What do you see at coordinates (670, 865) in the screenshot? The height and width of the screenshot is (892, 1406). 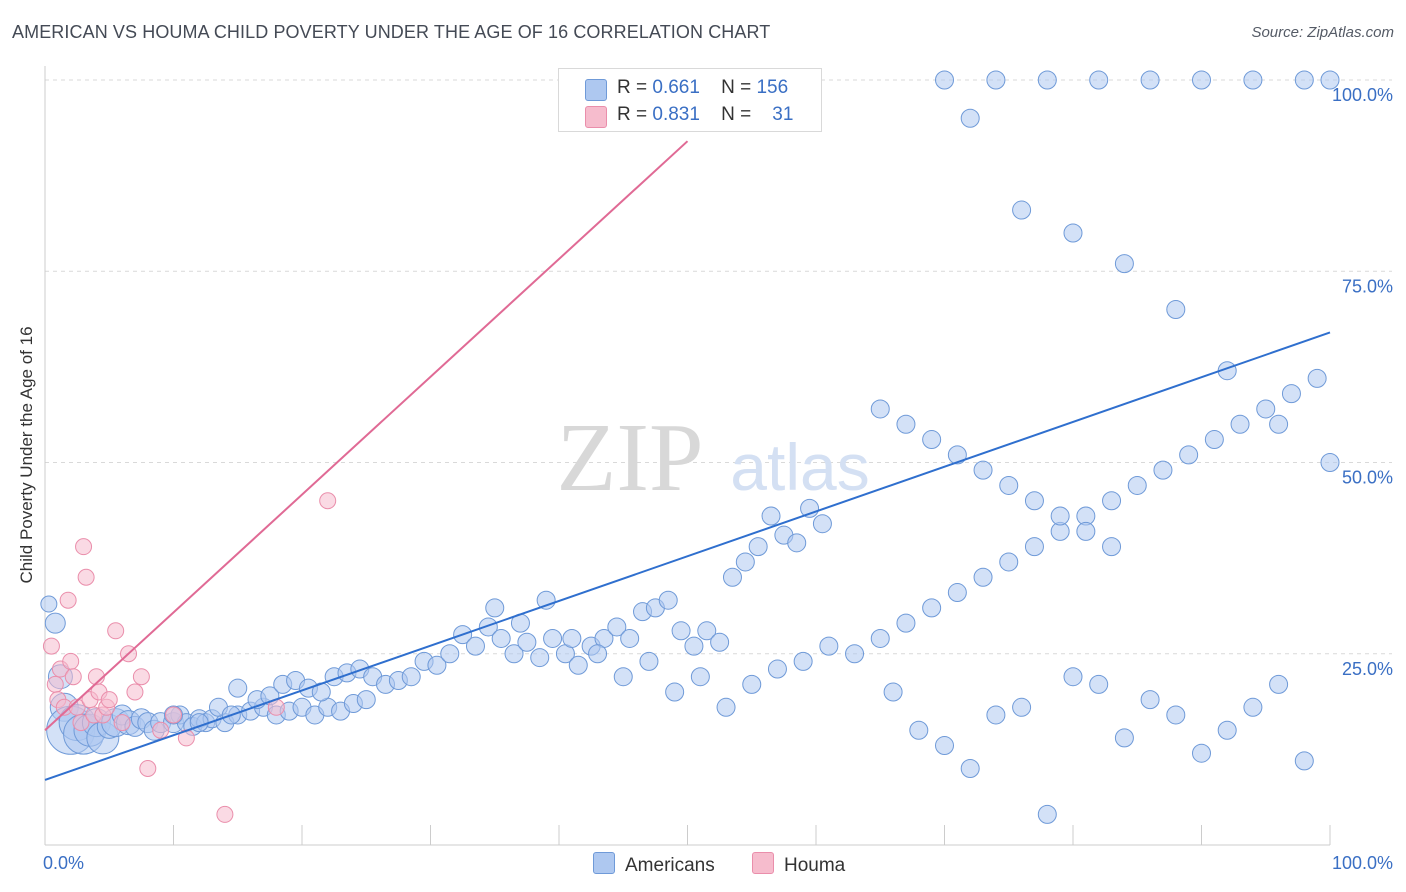 I see `americans-legend-label: Americans` at bounding box center [670, 865].